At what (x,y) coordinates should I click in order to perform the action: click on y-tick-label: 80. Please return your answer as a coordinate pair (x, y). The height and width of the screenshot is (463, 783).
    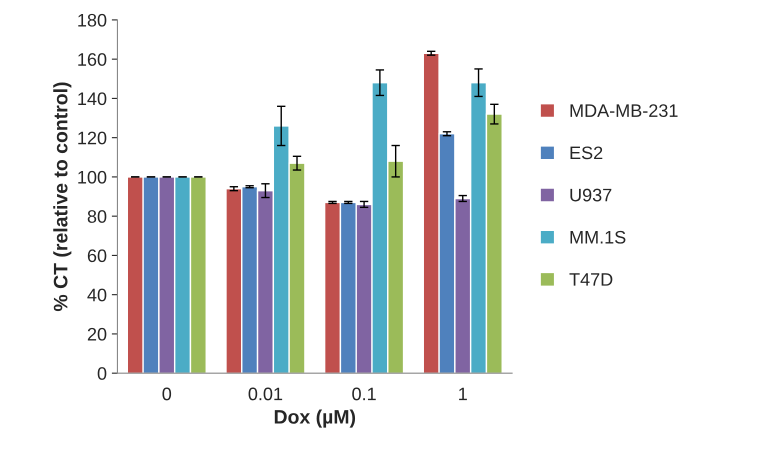
    Looking at the image, I should click on (97, 216).